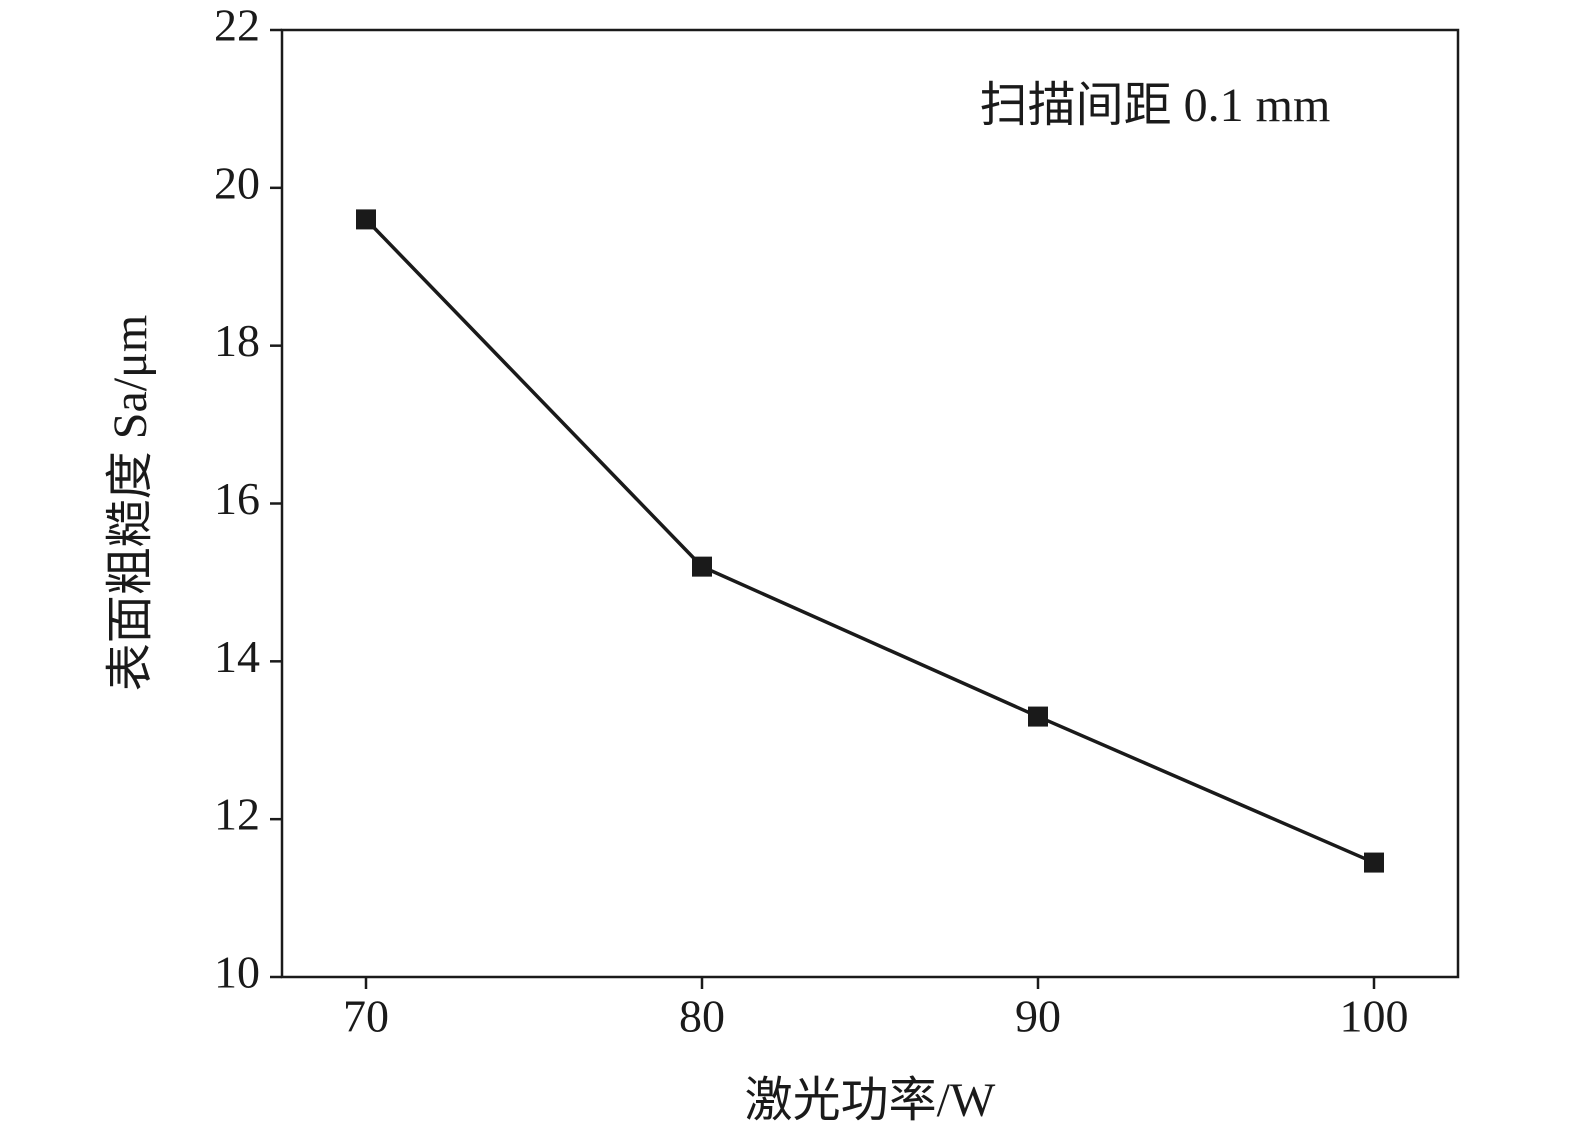 This screenshot has width=1575, height=1146. What do you see at coordinates (237, 656) in the screenshot?
I see `y-tick-label: 14` at bounding box center [237, 656].